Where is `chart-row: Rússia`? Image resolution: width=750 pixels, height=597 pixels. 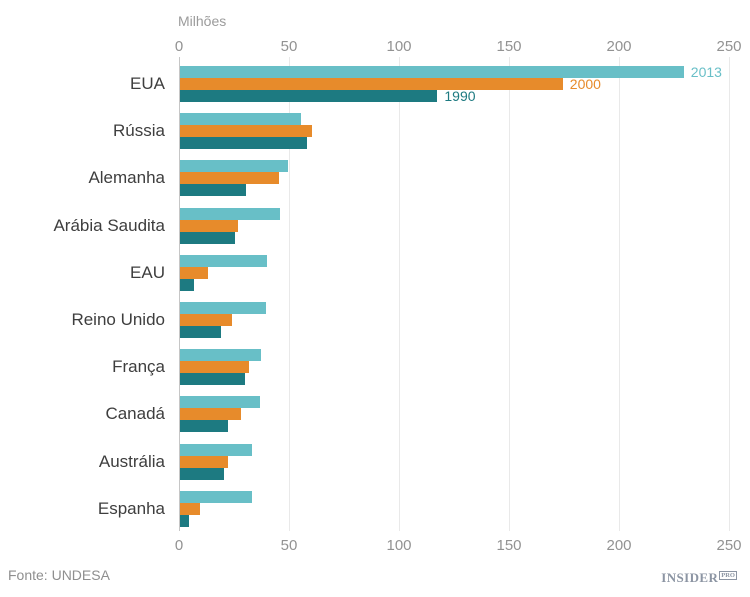 chart-row: Rússia is located at coordinates (375, 128).